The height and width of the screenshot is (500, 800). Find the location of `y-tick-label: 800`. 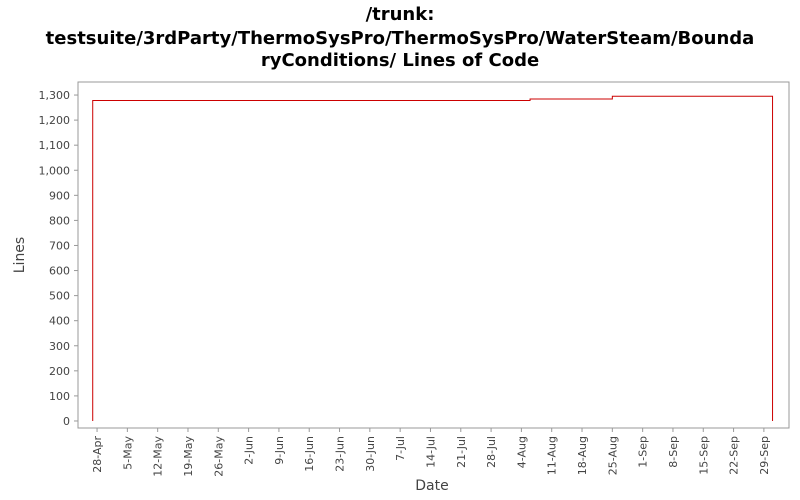

y-tick-label: 800 is located at coordinates (59, 220).